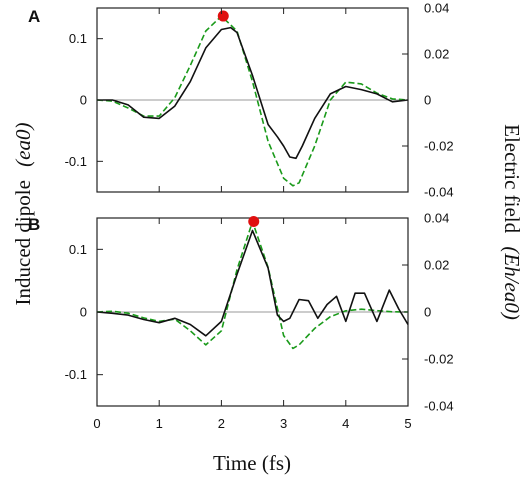  I want to click on panel-a-label: A, so click(34, 16).